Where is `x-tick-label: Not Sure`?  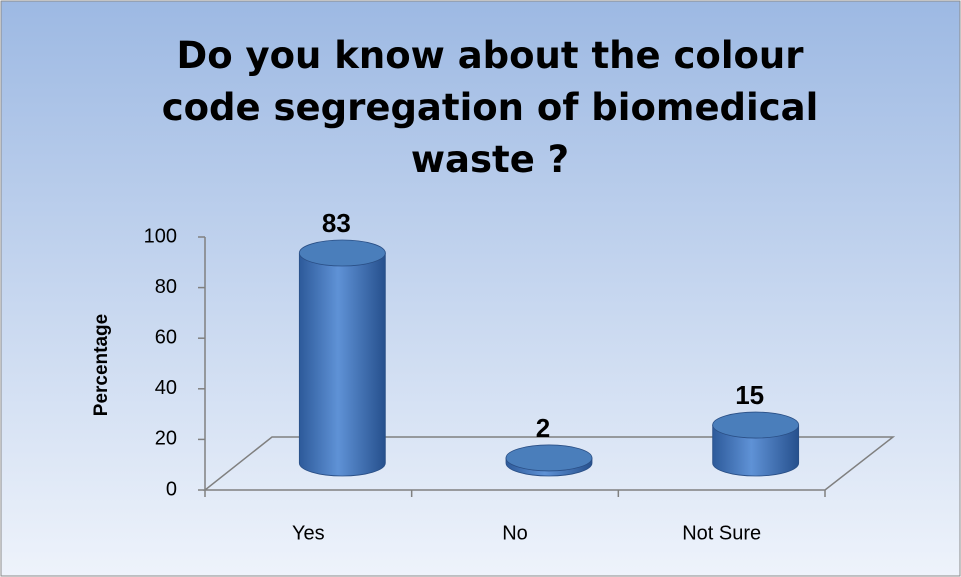
x-tick-label: Not Sure is located at coordinates (721, 533).